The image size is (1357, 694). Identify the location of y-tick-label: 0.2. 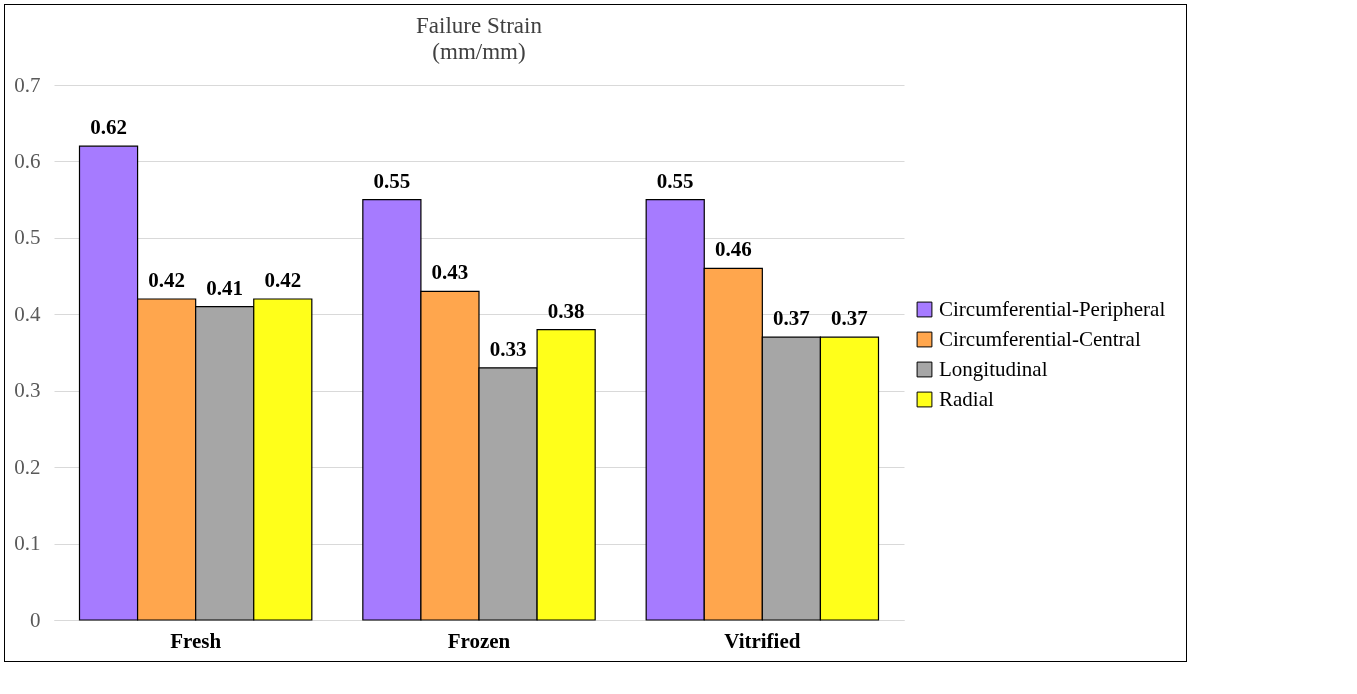
(27, 466).